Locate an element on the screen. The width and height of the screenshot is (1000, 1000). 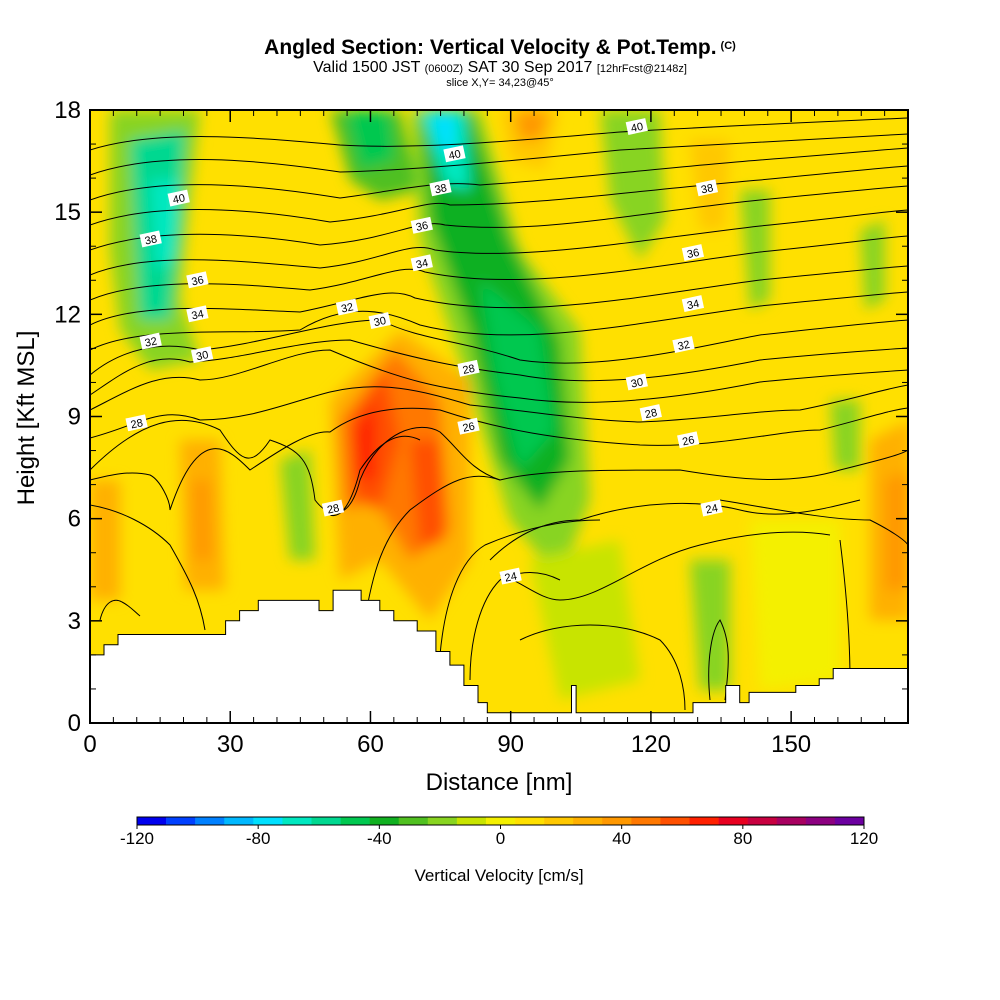
x-tick-label: 120 is located at coordinates (651, 744).